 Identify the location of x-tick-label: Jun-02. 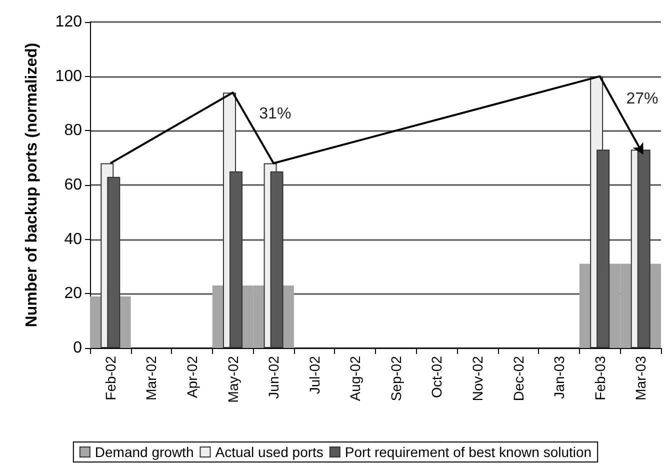
(274, 377).